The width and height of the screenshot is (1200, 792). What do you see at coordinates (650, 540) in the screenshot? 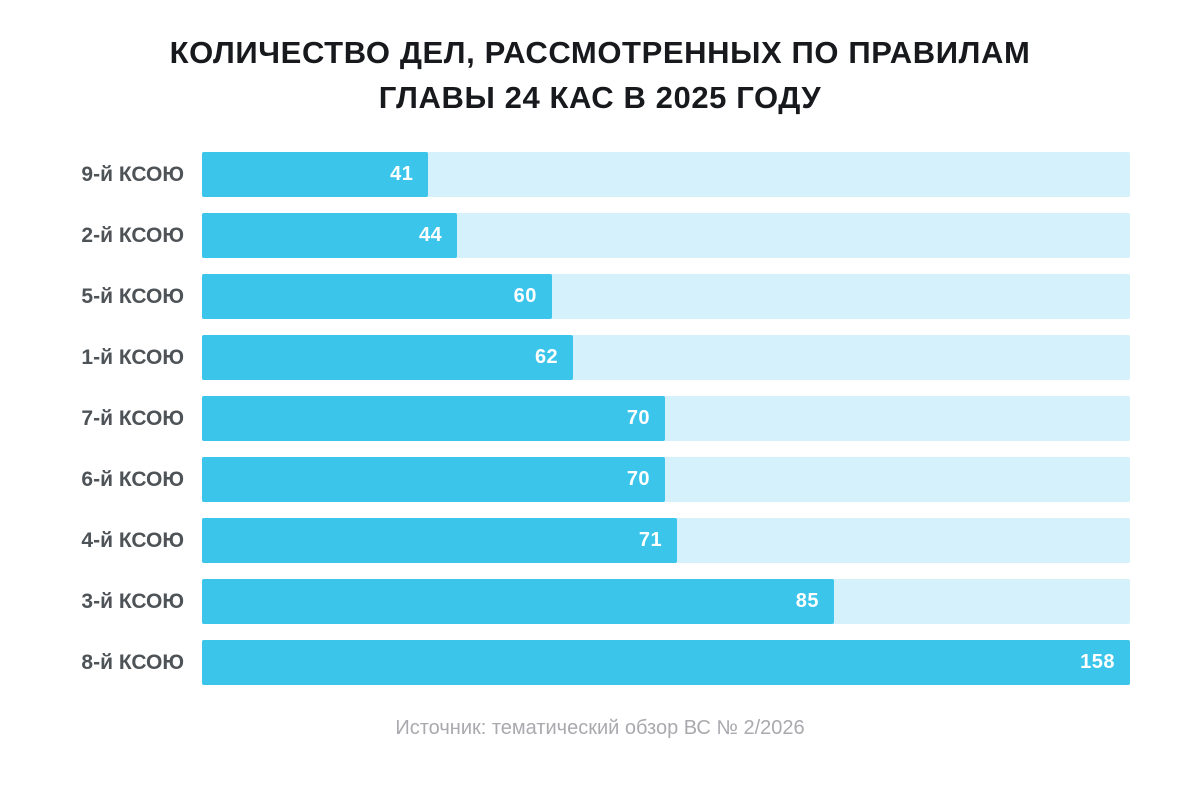
I see `bar-value-label: 71` at bounding box center [650, 540].